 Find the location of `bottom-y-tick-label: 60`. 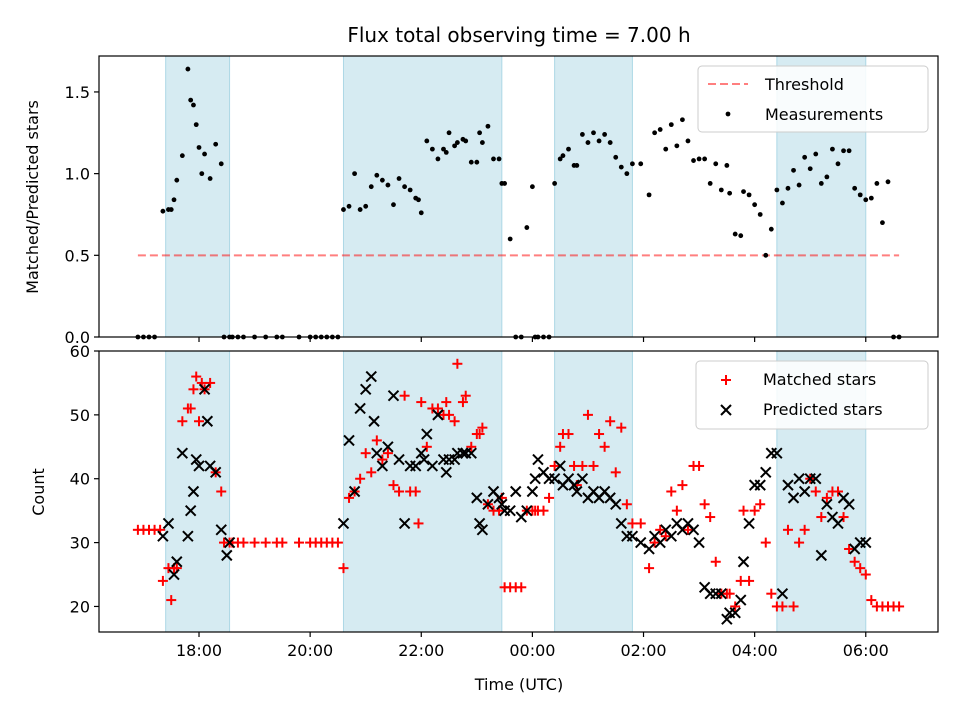

bottom-y-tick-label: 60 is located at coordinates (80, 351).